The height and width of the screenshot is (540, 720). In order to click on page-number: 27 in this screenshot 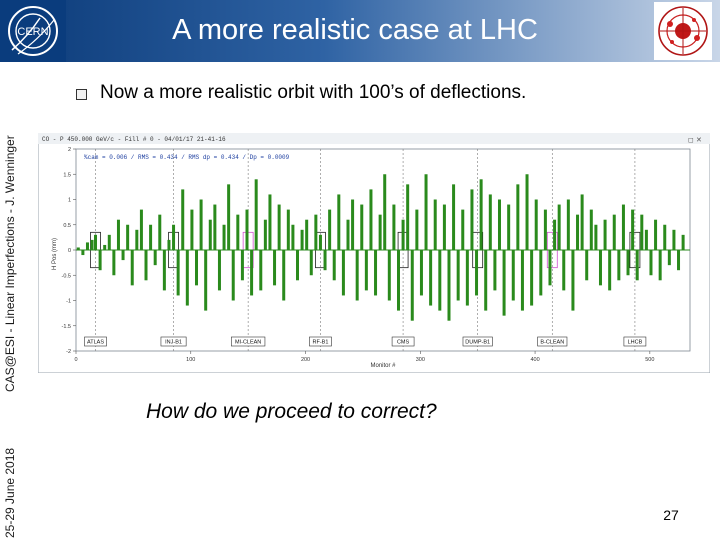, I will do `click(671, 515)`.